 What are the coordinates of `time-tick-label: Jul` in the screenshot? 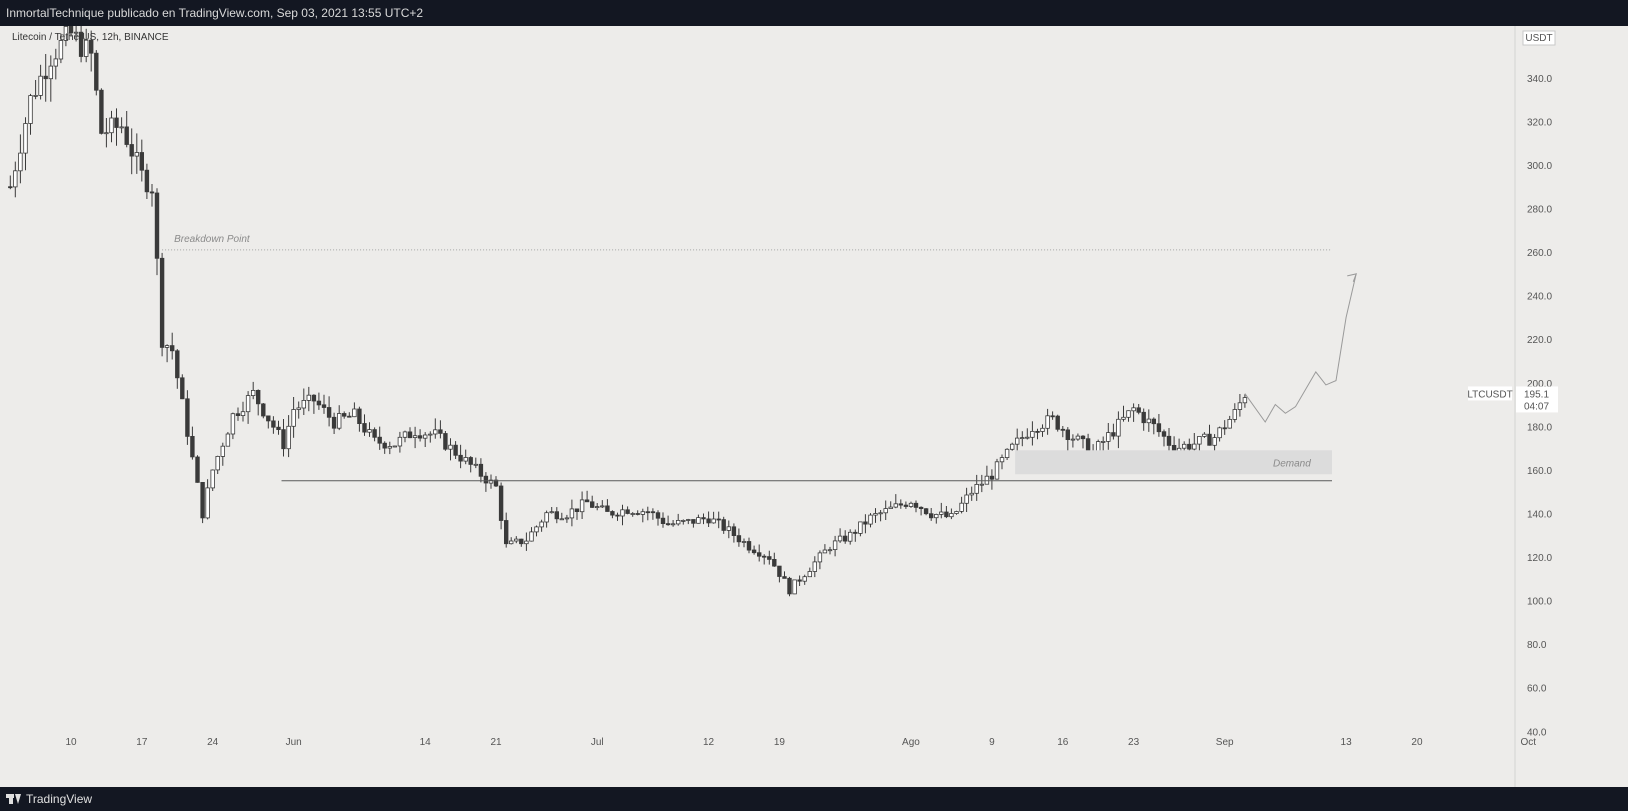 It's located at (597, 742).